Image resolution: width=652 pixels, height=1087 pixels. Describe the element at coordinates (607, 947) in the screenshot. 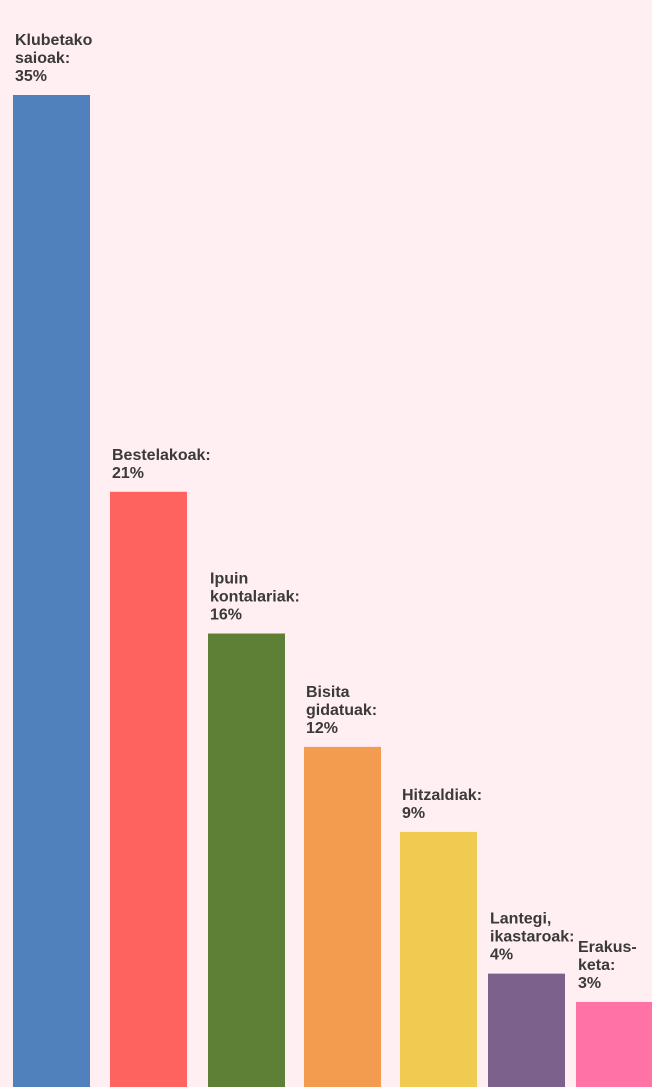

I see `data-label-line: Erakus-` at that location.